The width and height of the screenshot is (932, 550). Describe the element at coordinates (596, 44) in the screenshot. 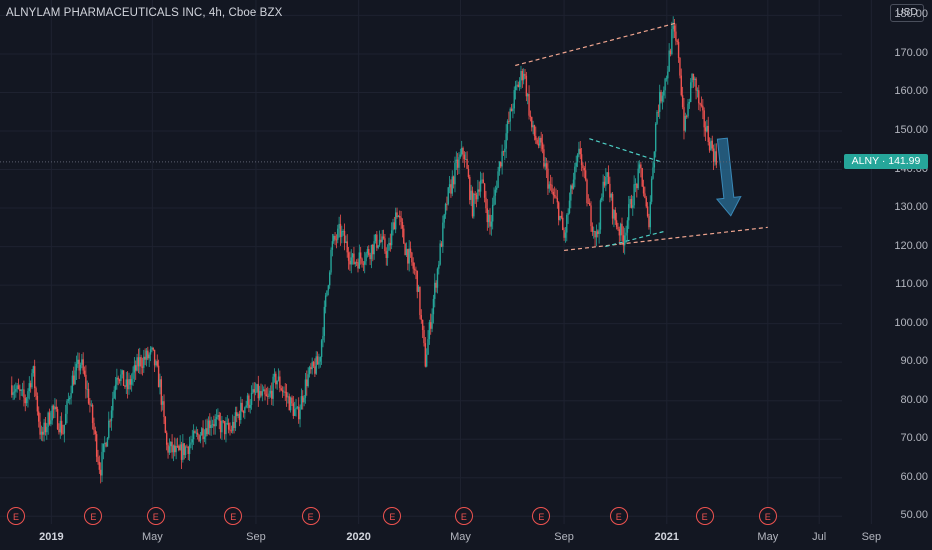

I see `upper-trendline` at that location.